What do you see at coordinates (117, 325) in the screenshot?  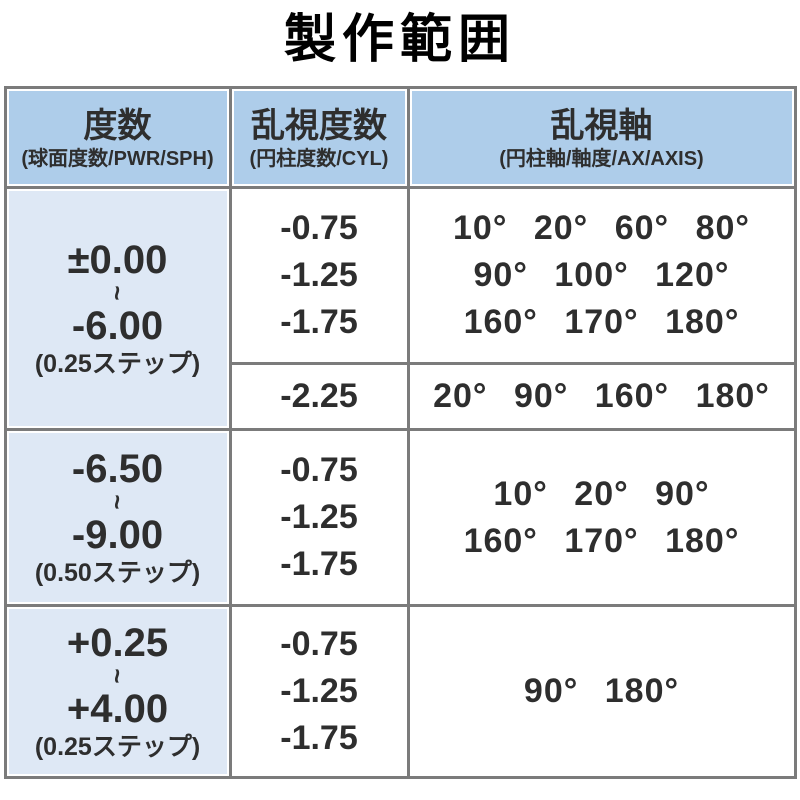 I see `power-to: -6.00` at bounding box center [117, 325].